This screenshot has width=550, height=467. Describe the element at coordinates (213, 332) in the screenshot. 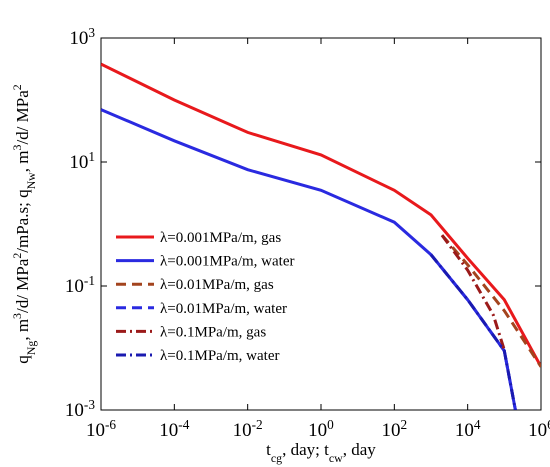

I see `legend-label: λ=0.1MPa/m, gas` at that location.